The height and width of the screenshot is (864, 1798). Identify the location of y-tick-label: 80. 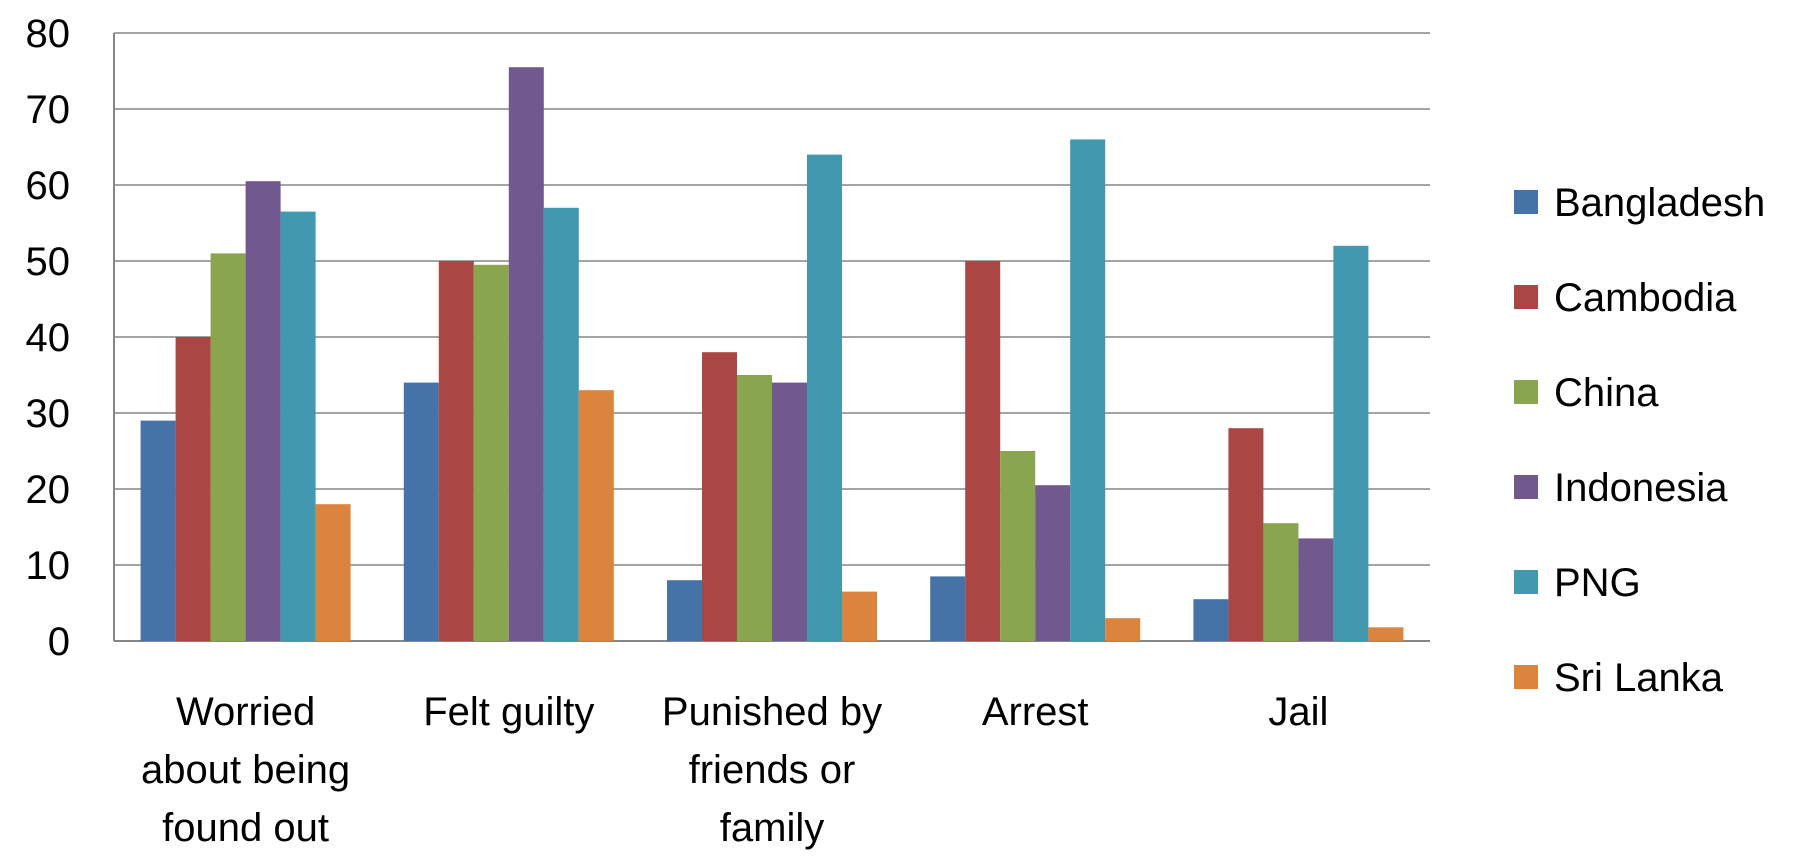
(48, 34).